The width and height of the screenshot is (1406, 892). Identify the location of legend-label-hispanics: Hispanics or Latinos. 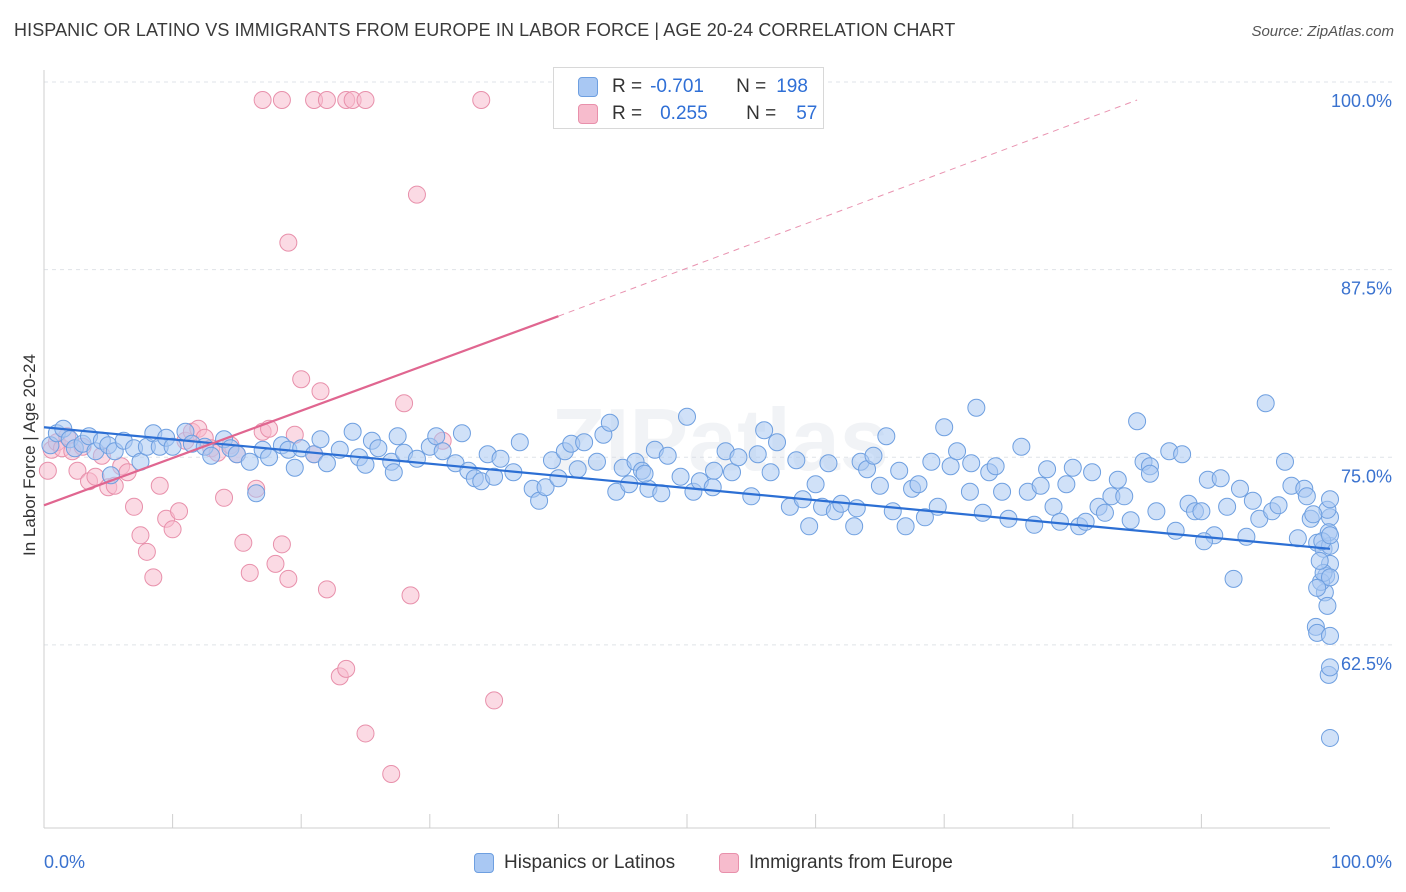
(590, 862).